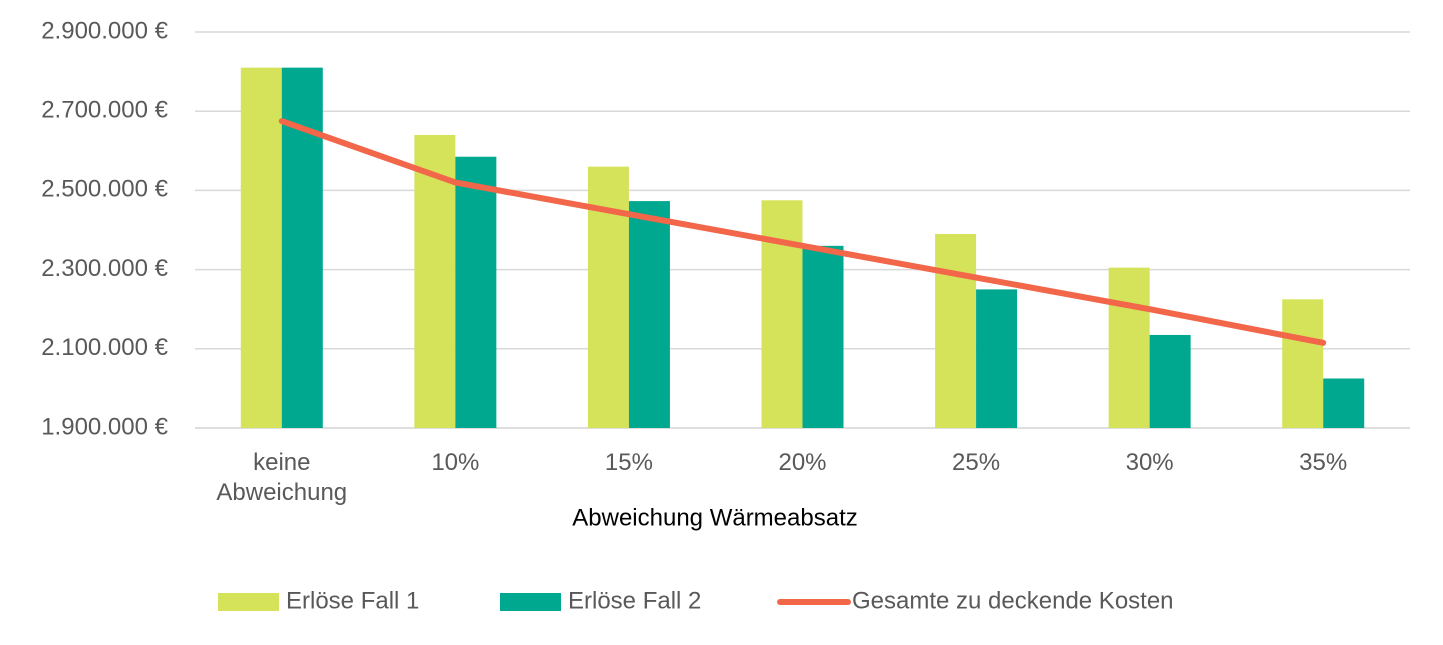 The image size is (1443, 645). What do you see at coordinates (628, 462) in the screenshot?
I see `x-tick-label: 15%` at bounding box center [628, 462].